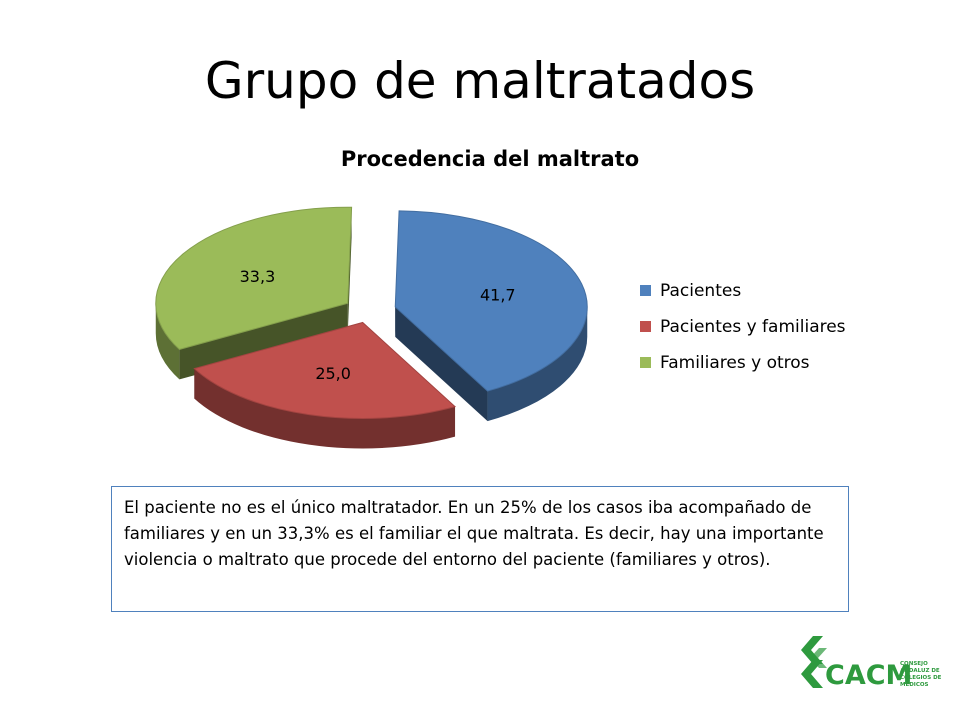 The height and width of the screenshot is (720, 960). I want to click on logo-subtext-line: MÉDICOS, so click(914, 684).